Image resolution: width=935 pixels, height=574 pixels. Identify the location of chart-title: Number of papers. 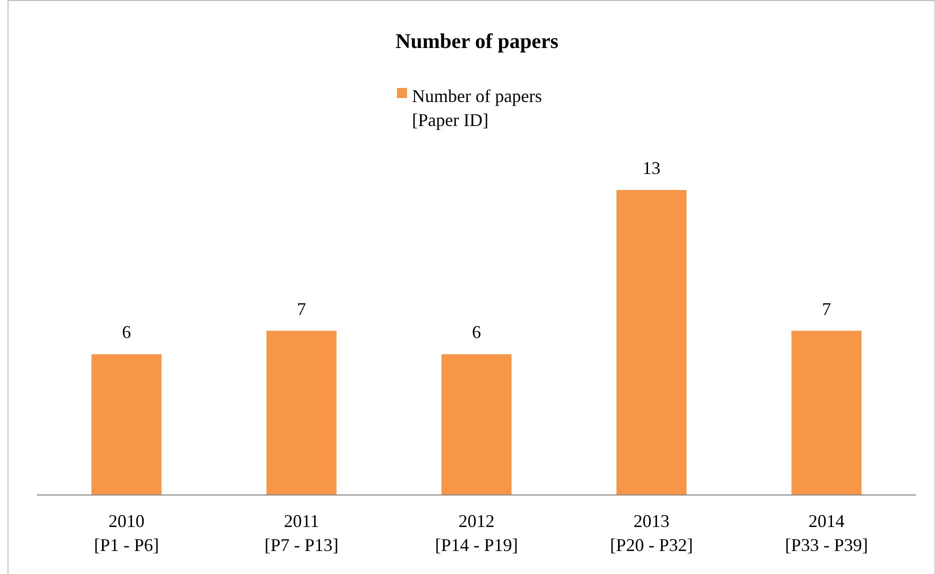
(477, 41).